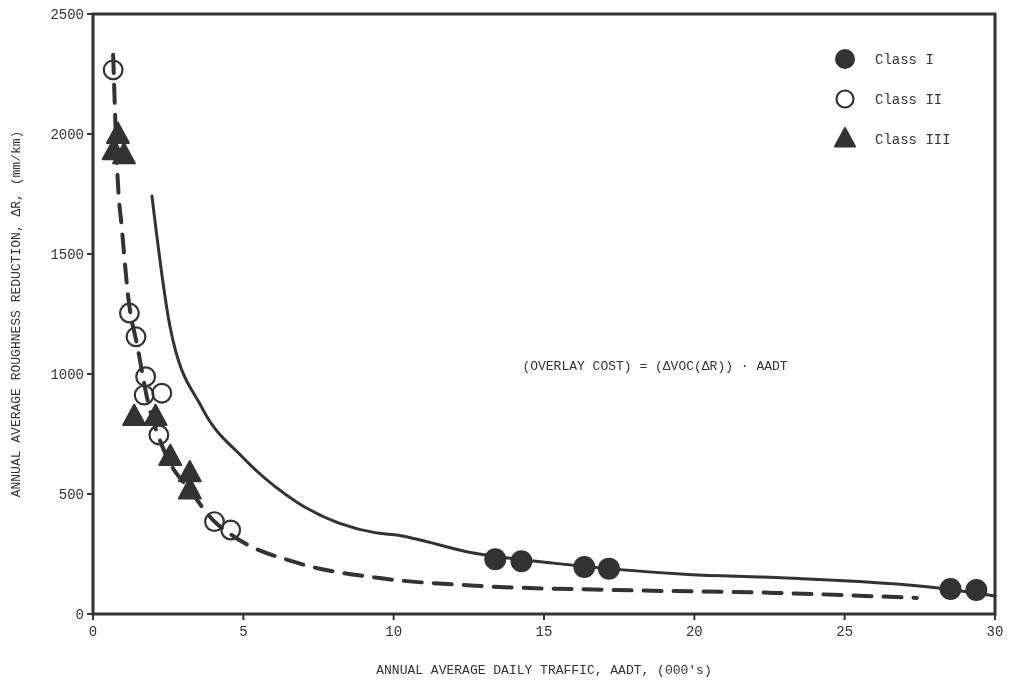 This screenshot has width=1013, height=683. I want to click on annotation: (OVERLAY COST) = (ΔVOC(ΔR)) · AADT, so click(655, 366).